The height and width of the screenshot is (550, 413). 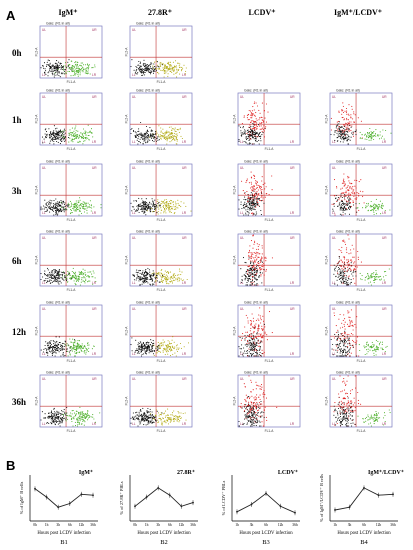 What do you see at coordinates (11, 15) in the screenshot?
I see `panel-a-letter: A` at bounding box center [11, 15].